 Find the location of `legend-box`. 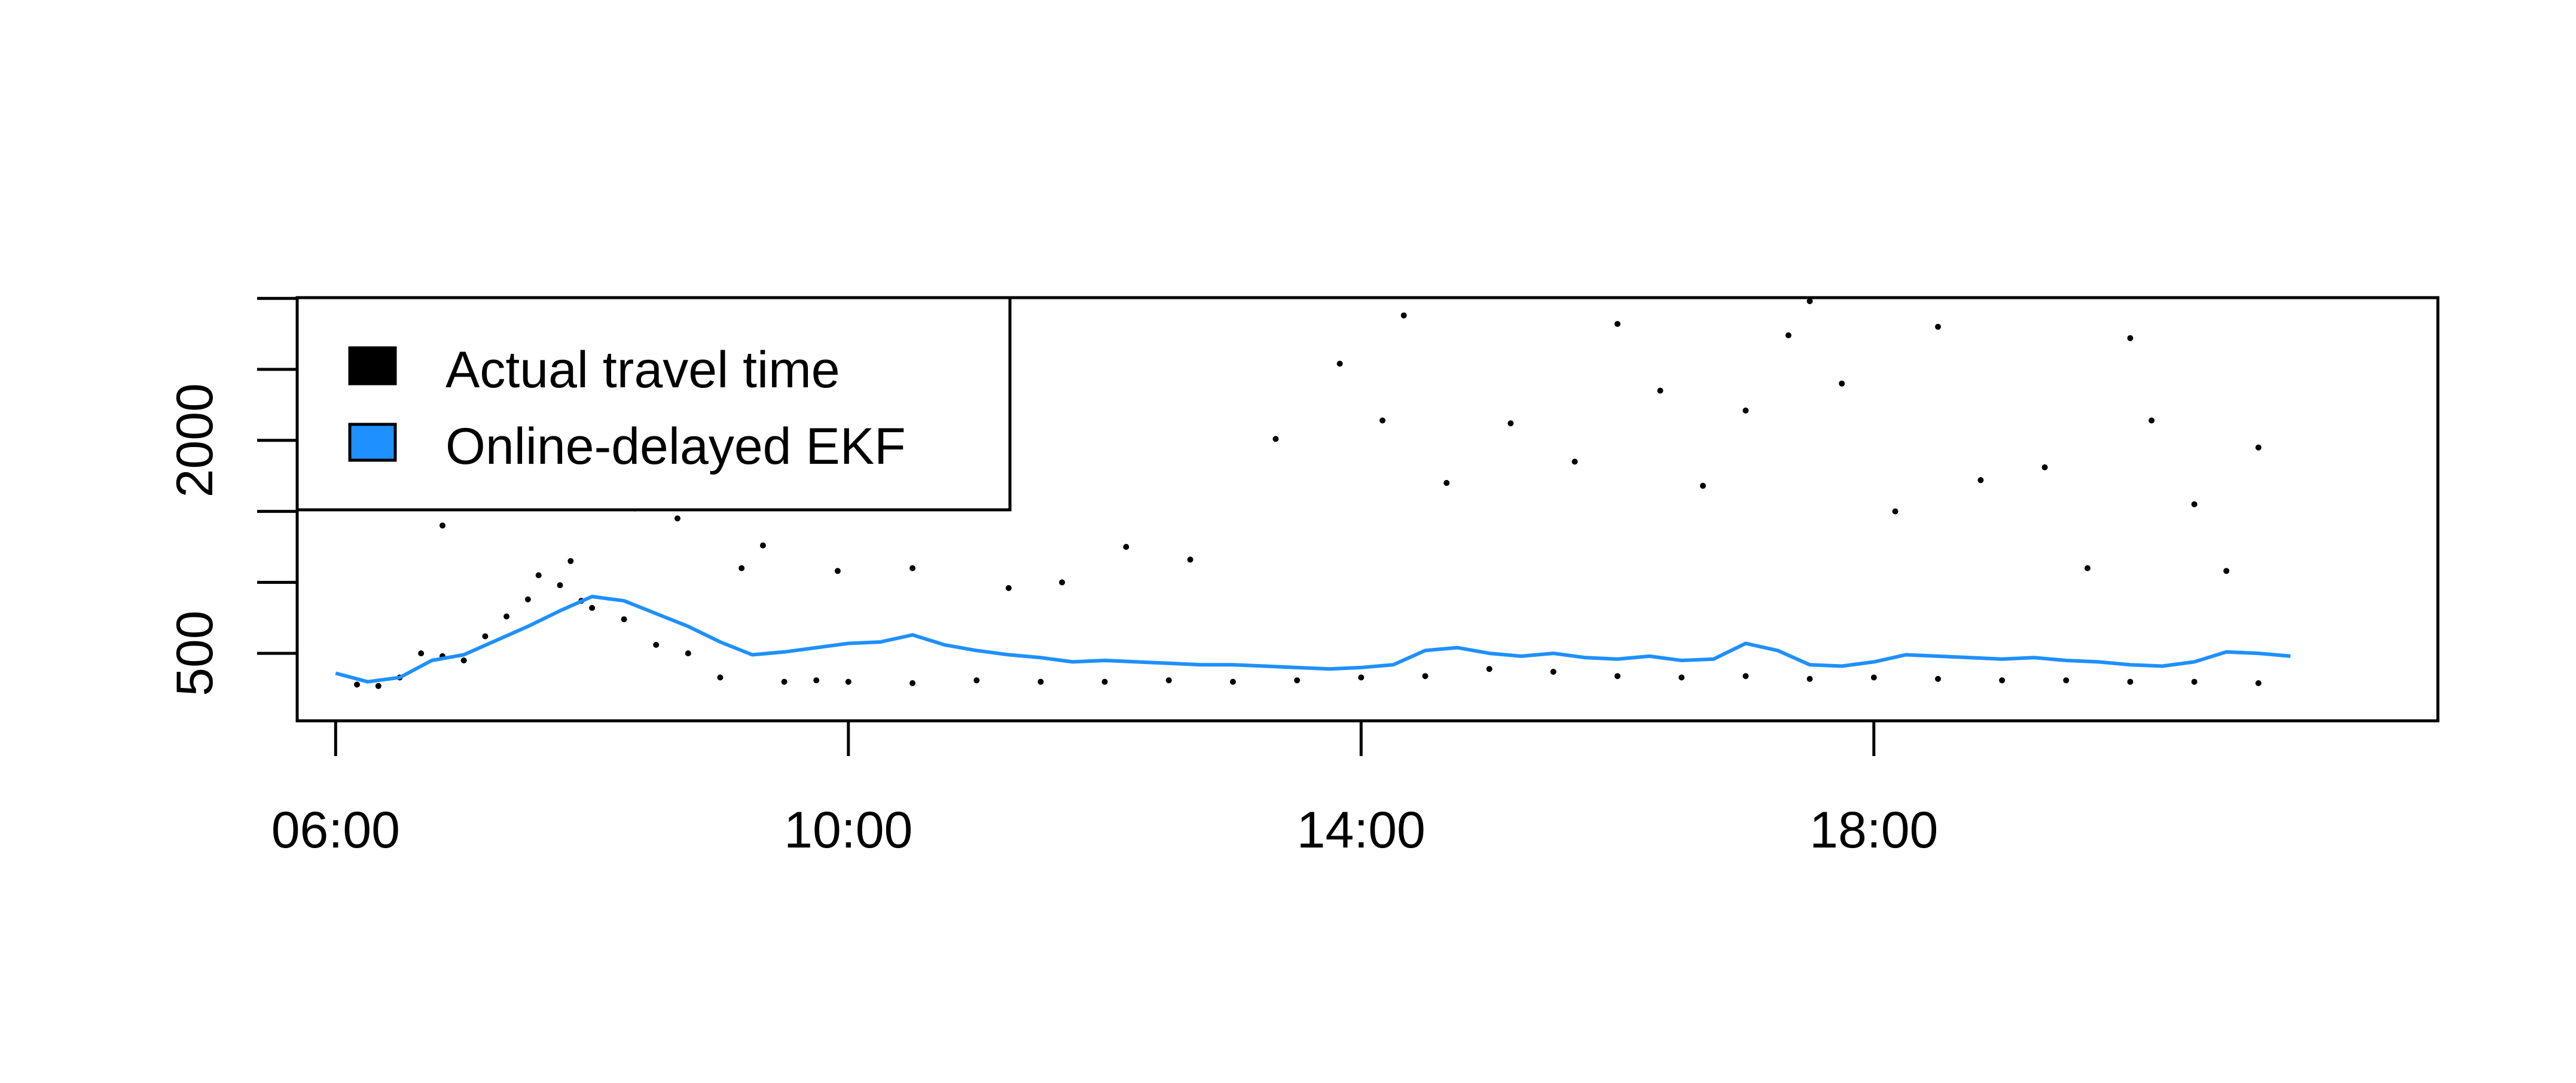

legend-box is located at coordinates (653, 404).